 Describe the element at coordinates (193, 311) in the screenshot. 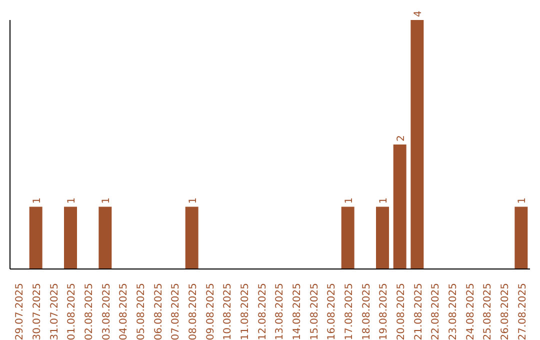

I see `x-tick-label: 08.08.2025` at that location.